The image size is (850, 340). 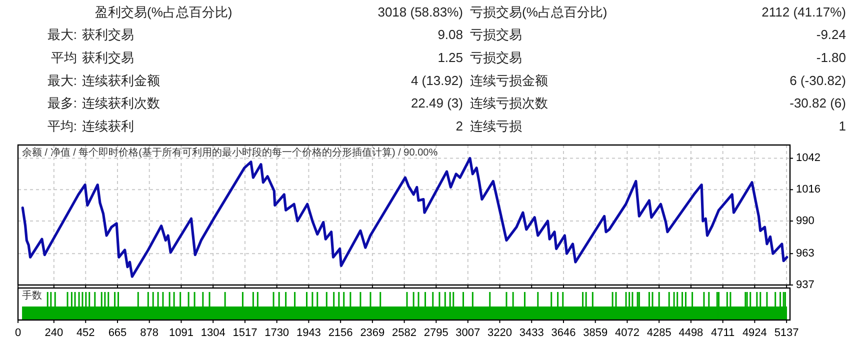 I want to click on text: 连续获利金额, so click(x=121, y=80).